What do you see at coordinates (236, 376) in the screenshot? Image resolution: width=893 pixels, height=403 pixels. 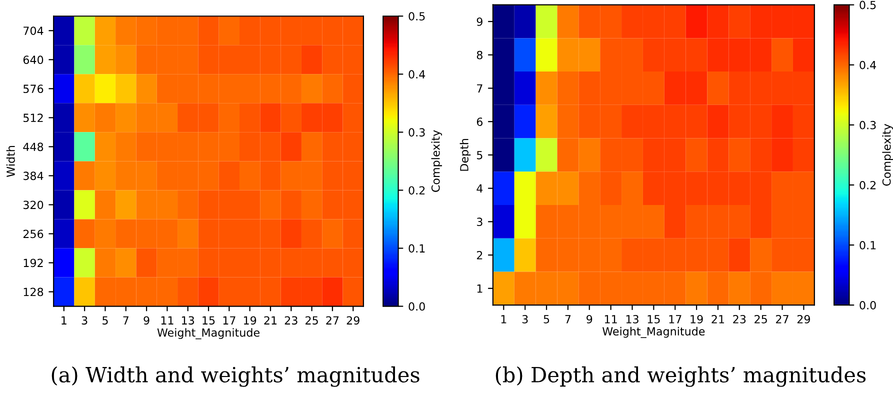 I see `text: (a) Width and weights’ magnitudes` at bounding box center [236, 376].